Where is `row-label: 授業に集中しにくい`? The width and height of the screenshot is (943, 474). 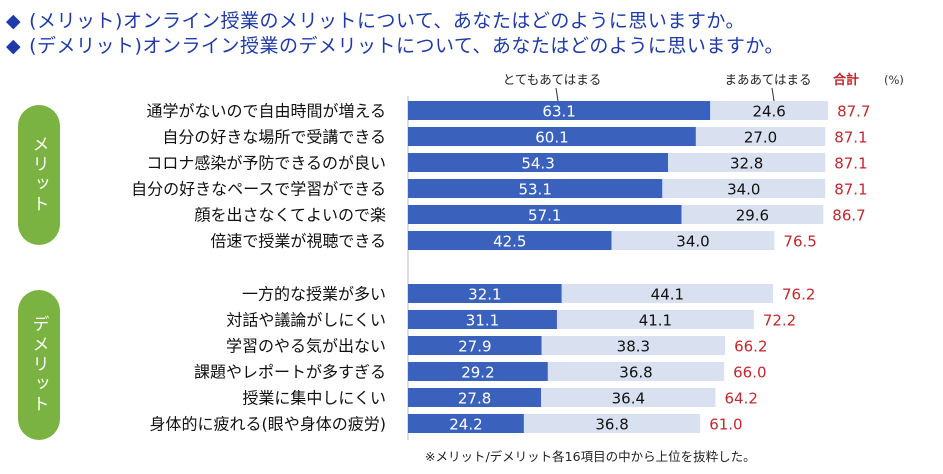 row-label: 授業に集中しにくい is located at coordinates (314, 398).